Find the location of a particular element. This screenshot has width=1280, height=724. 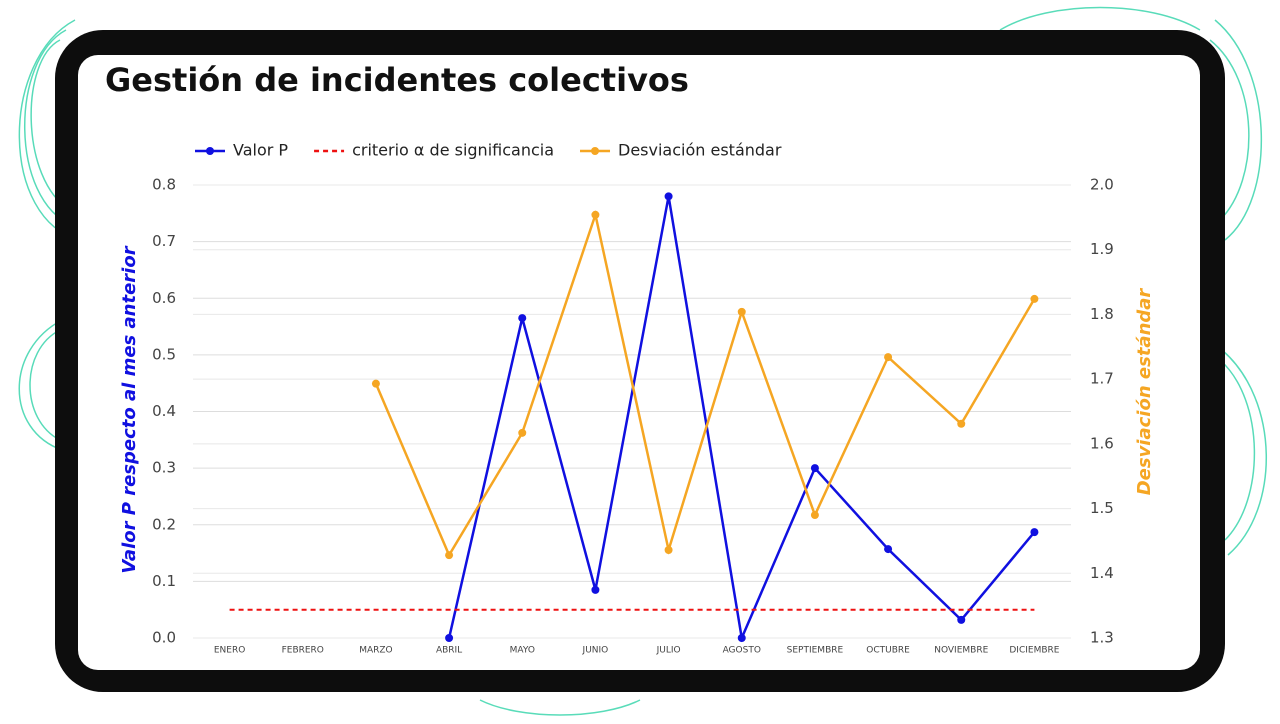

y2-tick-label: 1.3 is located at coordinates (1102, 638).